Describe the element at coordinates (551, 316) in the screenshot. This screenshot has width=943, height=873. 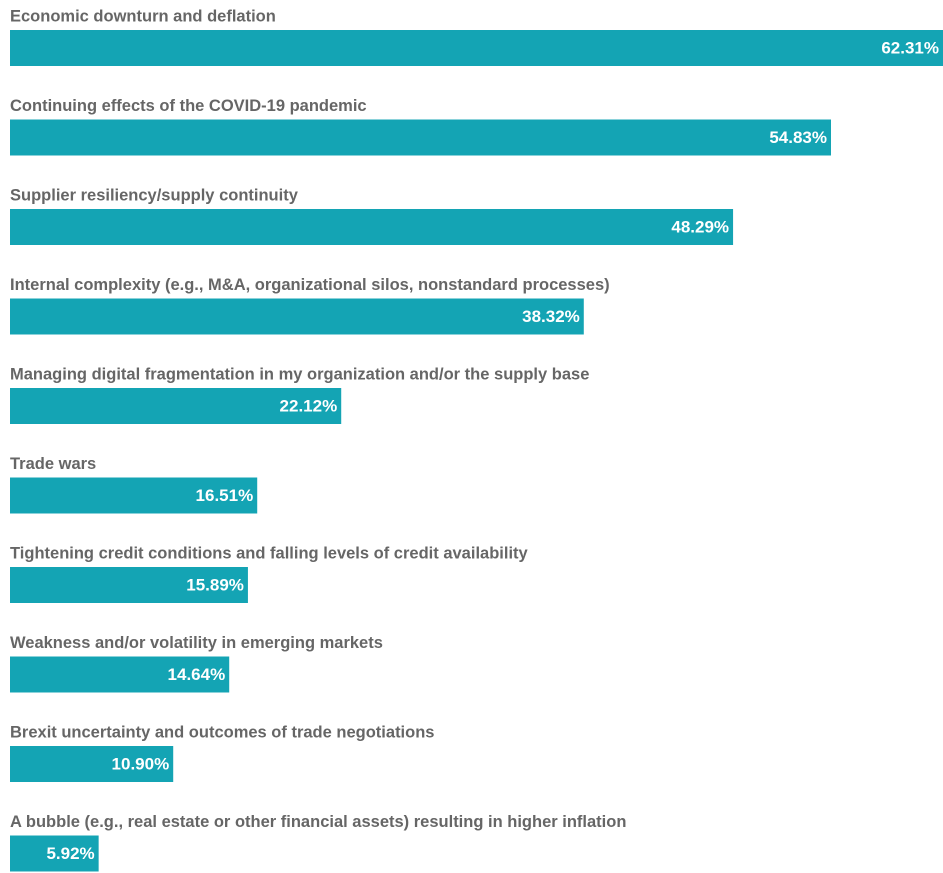
I see `value-label: 38.32%` at that location.